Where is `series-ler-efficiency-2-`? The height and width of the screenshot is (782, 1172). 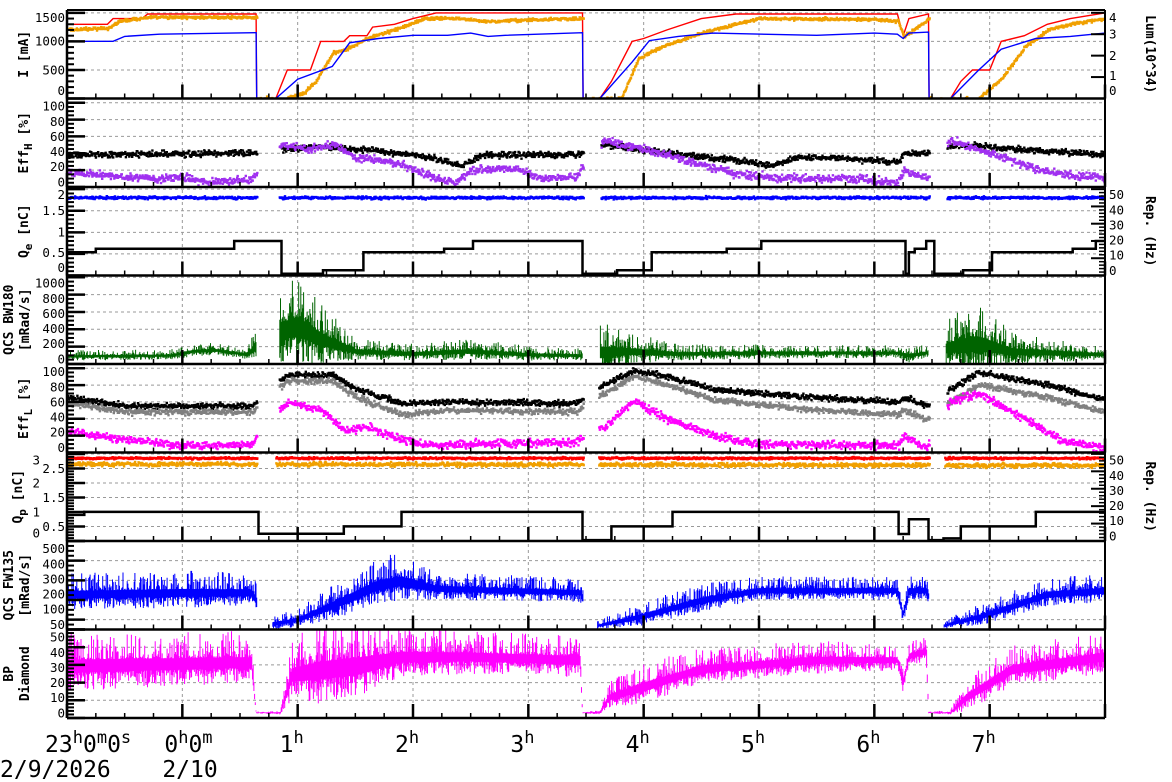
series-ler-efficiency-2- is located at coordinates (586, 398).